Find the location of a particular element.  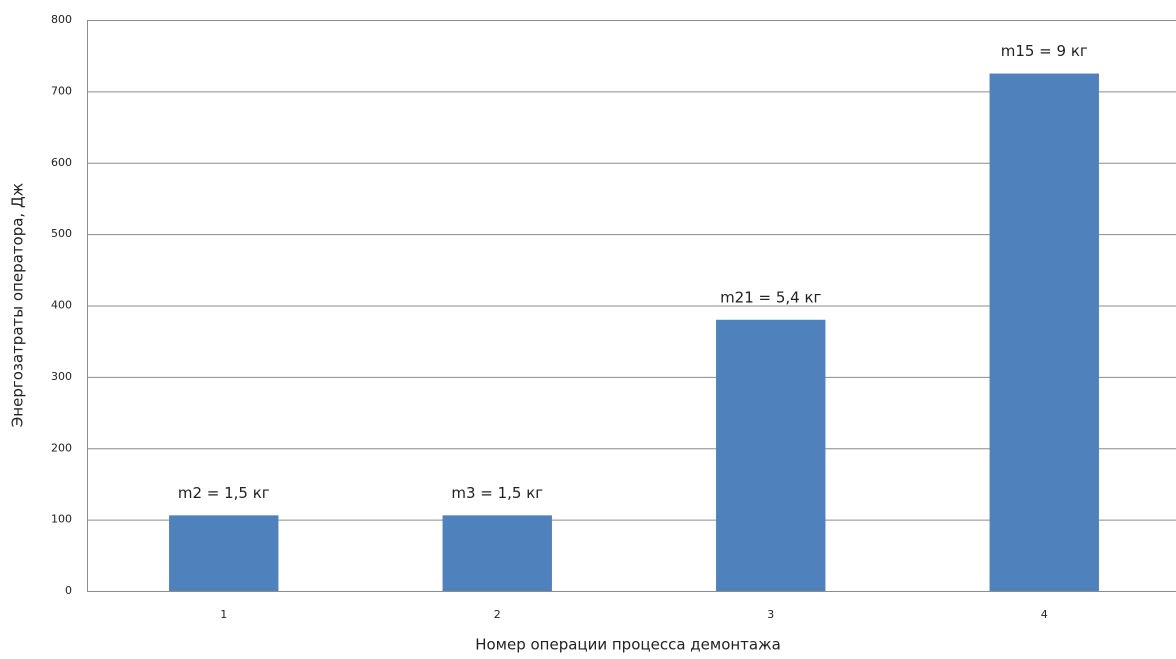

x-axis-title: Номер операции процесса демонтажа is located at coordinates (628, 645).